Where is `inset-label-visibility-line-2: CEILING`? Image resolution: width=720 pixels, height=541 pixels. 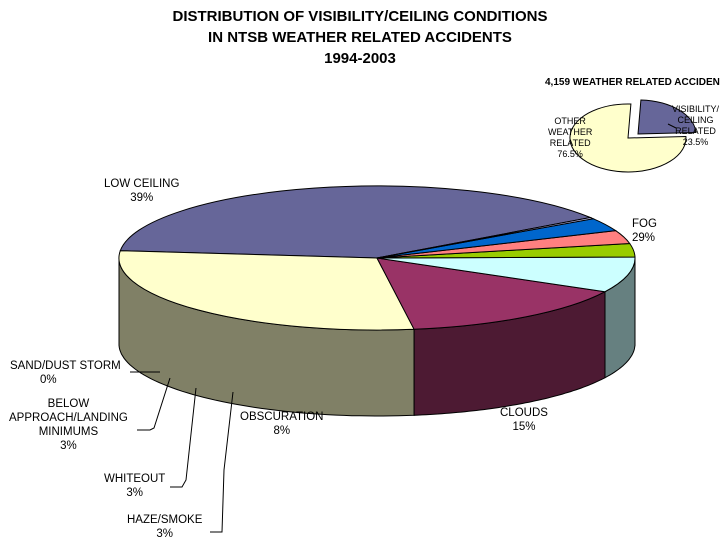
inset-label-visibility-line-2: CEILING is located at coordinates (695, 120).